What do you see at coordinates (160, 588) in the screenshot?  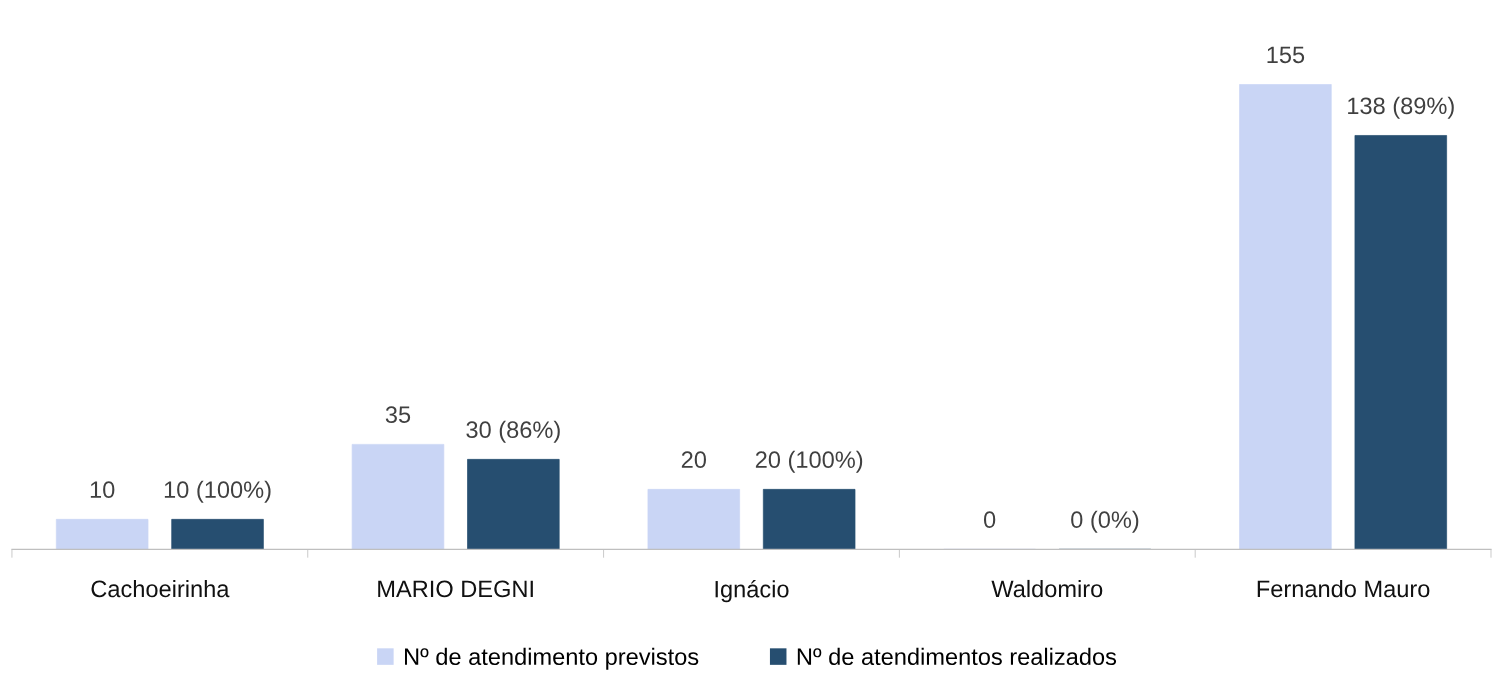 I see `x-tick-label: Cachoeirinha` at bounding box center [160, 588].